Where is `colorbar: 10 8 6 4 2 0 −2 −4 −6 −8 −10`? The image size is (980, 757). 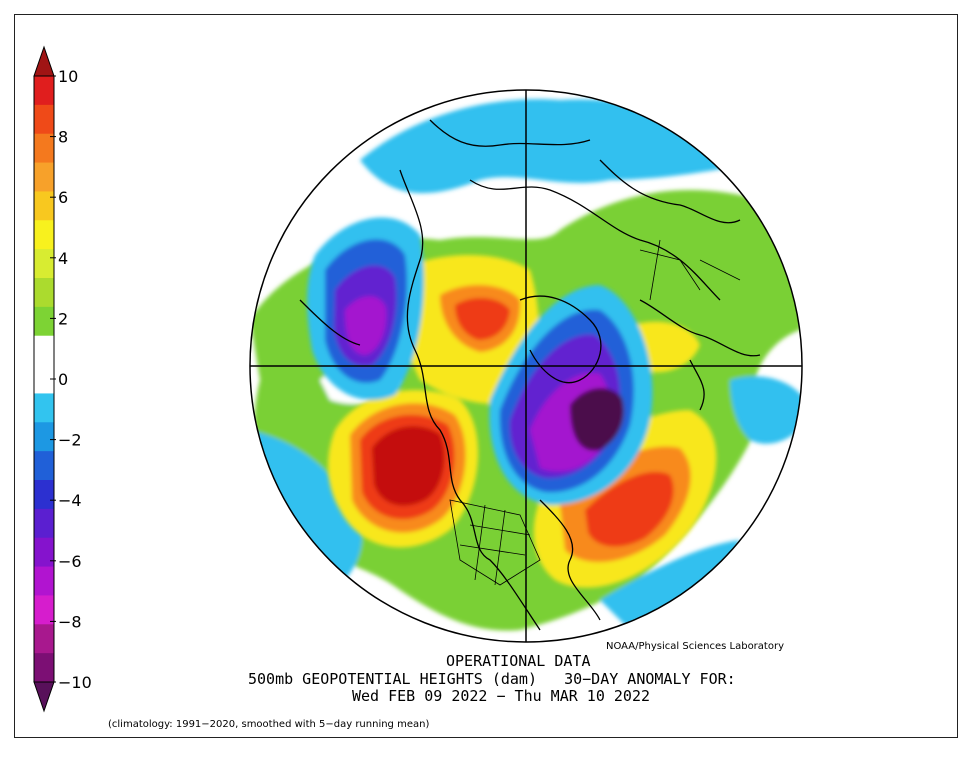
colorbar: 10 8 6 4 2 0 −2 −4 −6 −8 −10 is located at coordinates (62, 379).